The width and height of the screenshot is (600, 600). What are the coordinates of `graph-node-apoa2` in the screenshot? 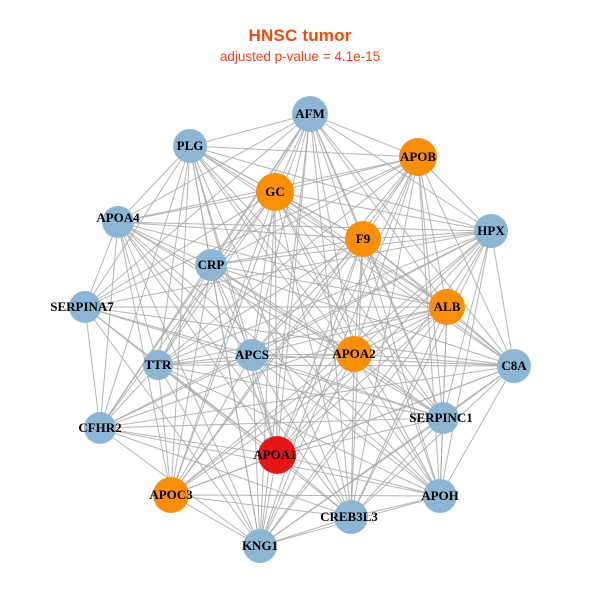 It's located at (354, 354).